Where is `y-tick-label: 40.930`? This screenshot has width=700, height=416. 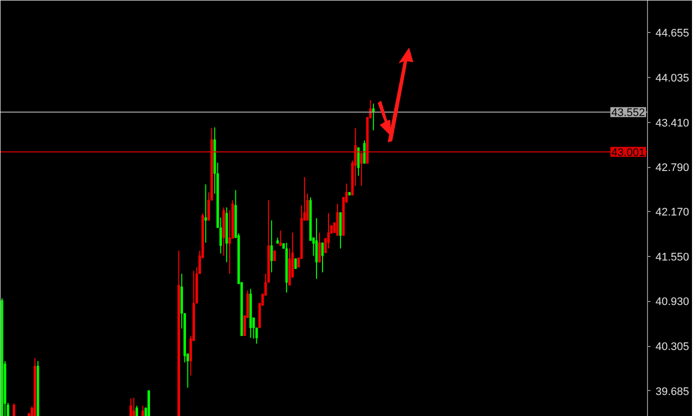 y-tick-label: 40.930 is located at coordinates (673, 302).